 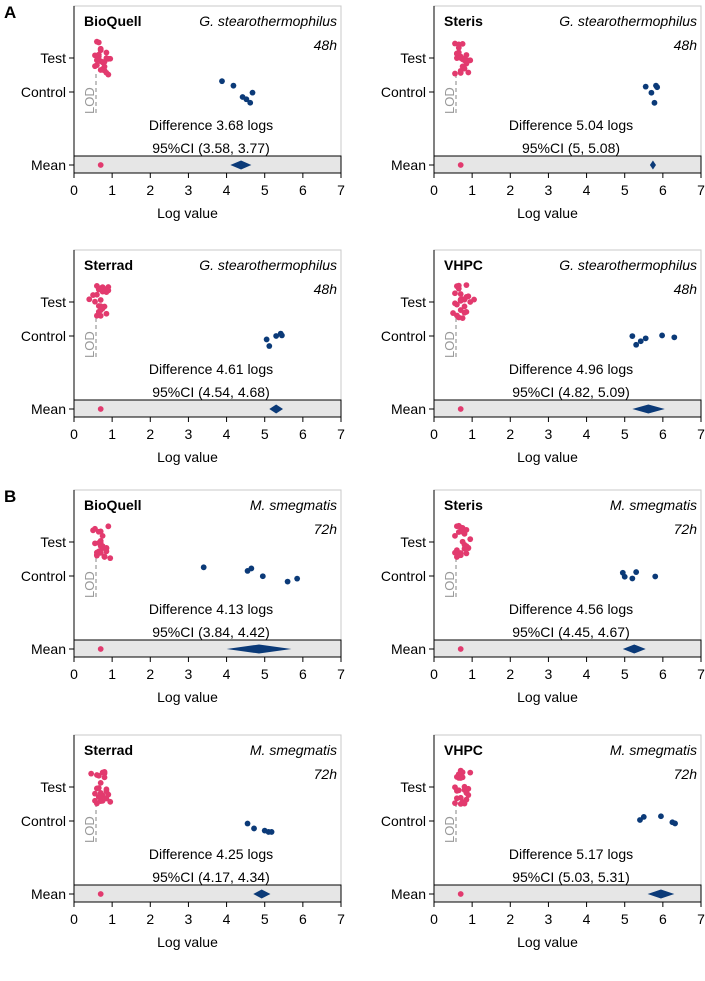 I want to click on system-name: Steris, so click(x=463, y=505).